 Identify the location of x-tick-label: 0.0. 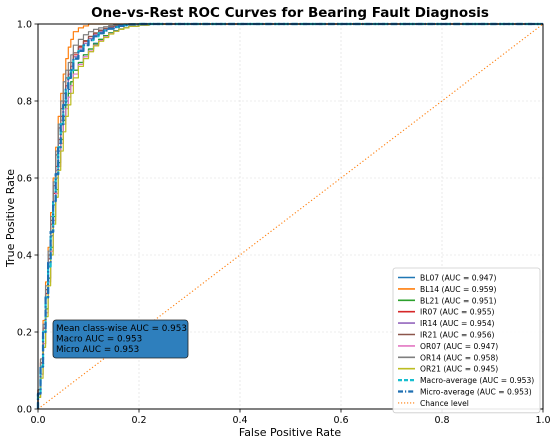
(37, 420).